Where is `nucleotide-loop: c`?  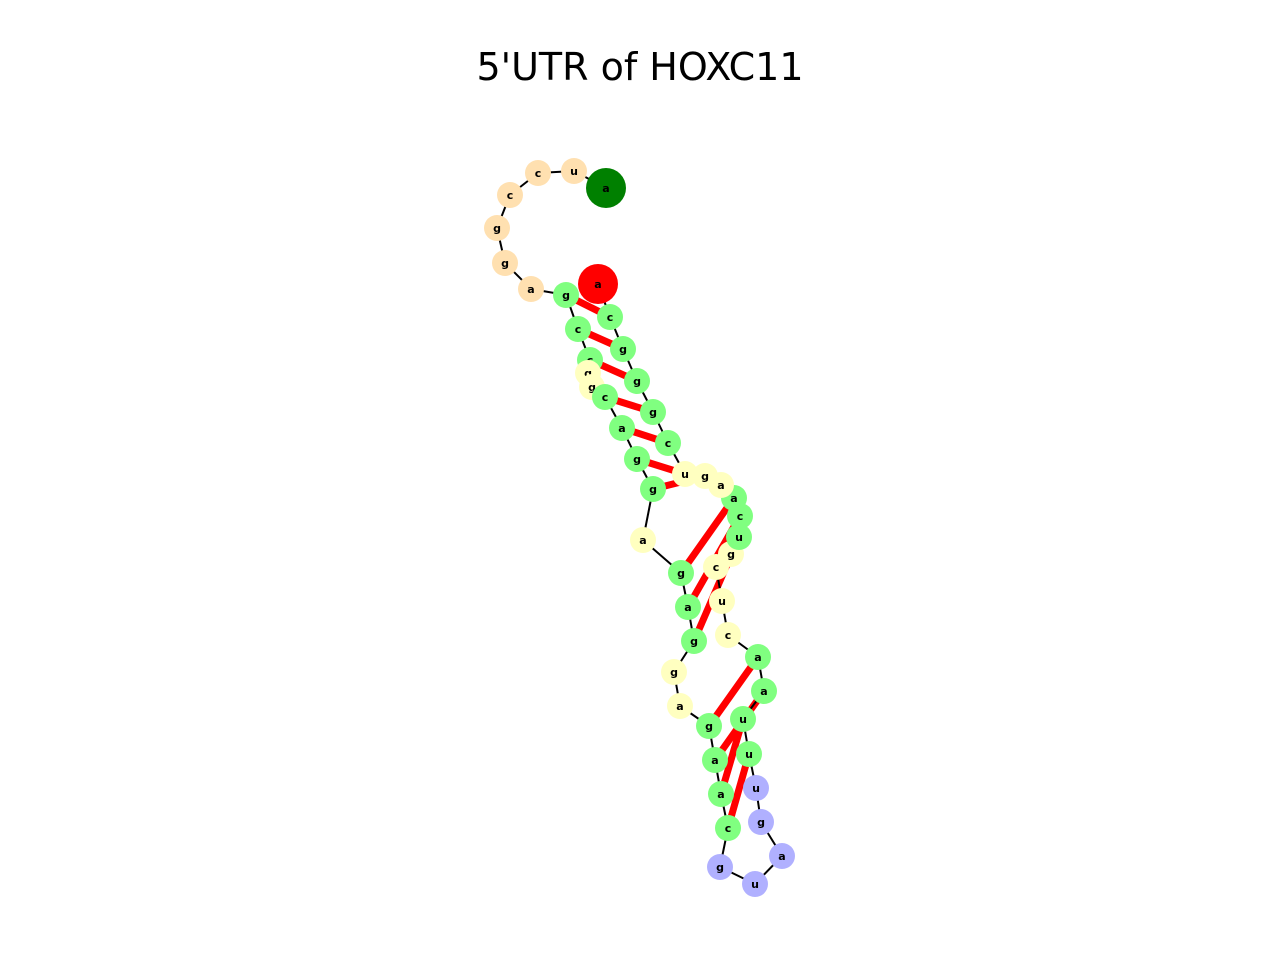
nucleotide-loop: c is located at coordinates (728, 635).